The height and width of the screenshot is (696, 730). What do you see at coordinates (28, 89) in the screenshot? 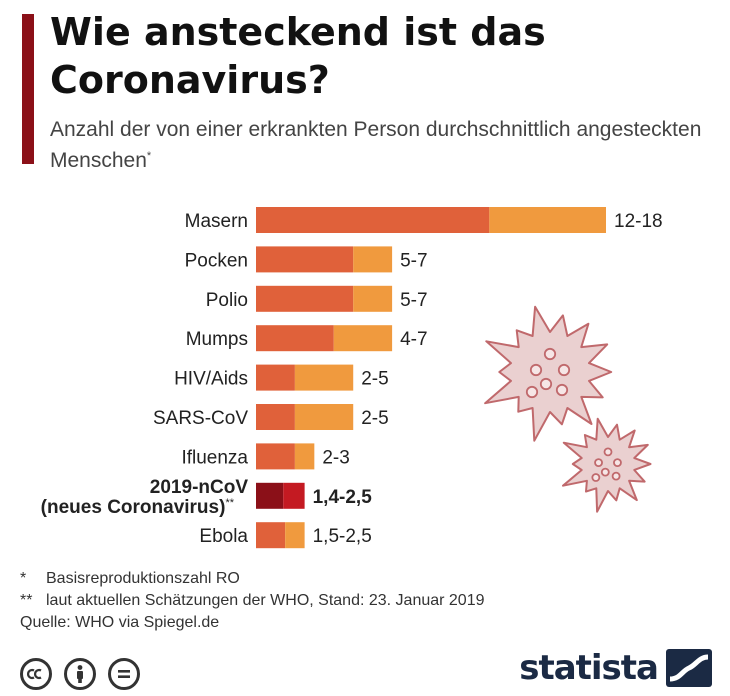
I see `accent-bar` at bounding box center [28, 89].